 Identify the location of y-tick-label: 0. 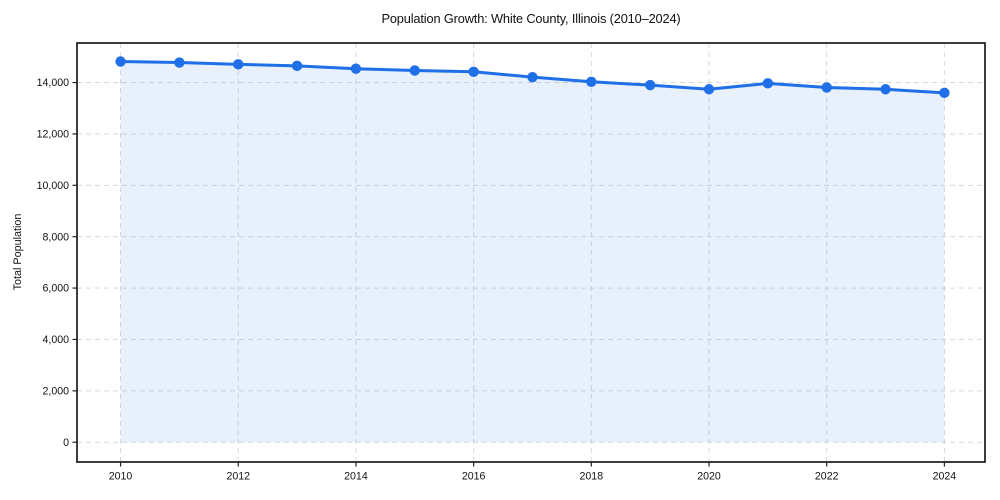
(66, 443).